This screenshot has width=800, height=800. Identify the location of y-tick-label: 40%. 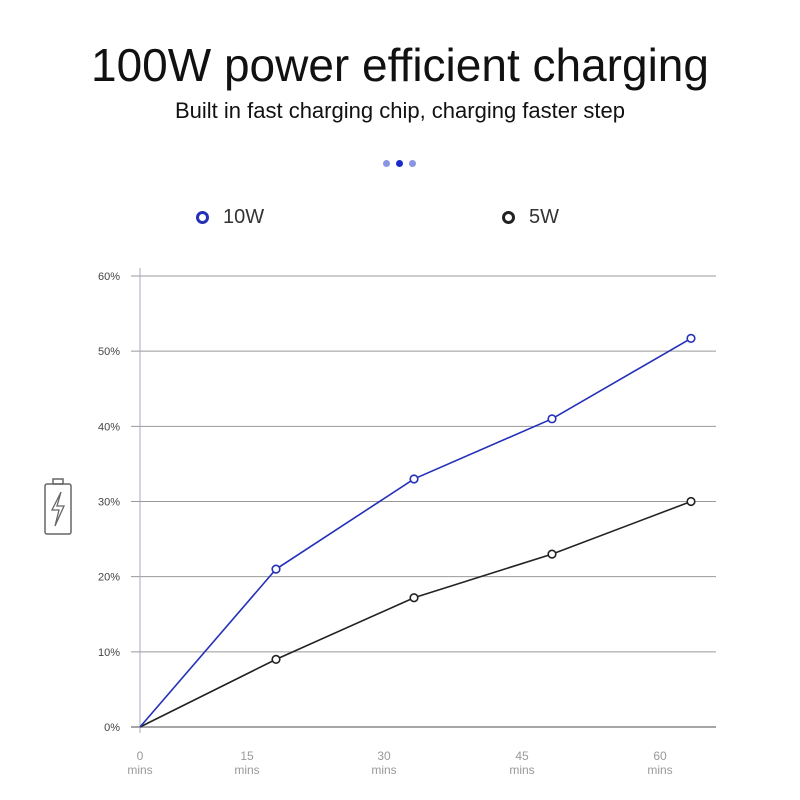
(109, 427).